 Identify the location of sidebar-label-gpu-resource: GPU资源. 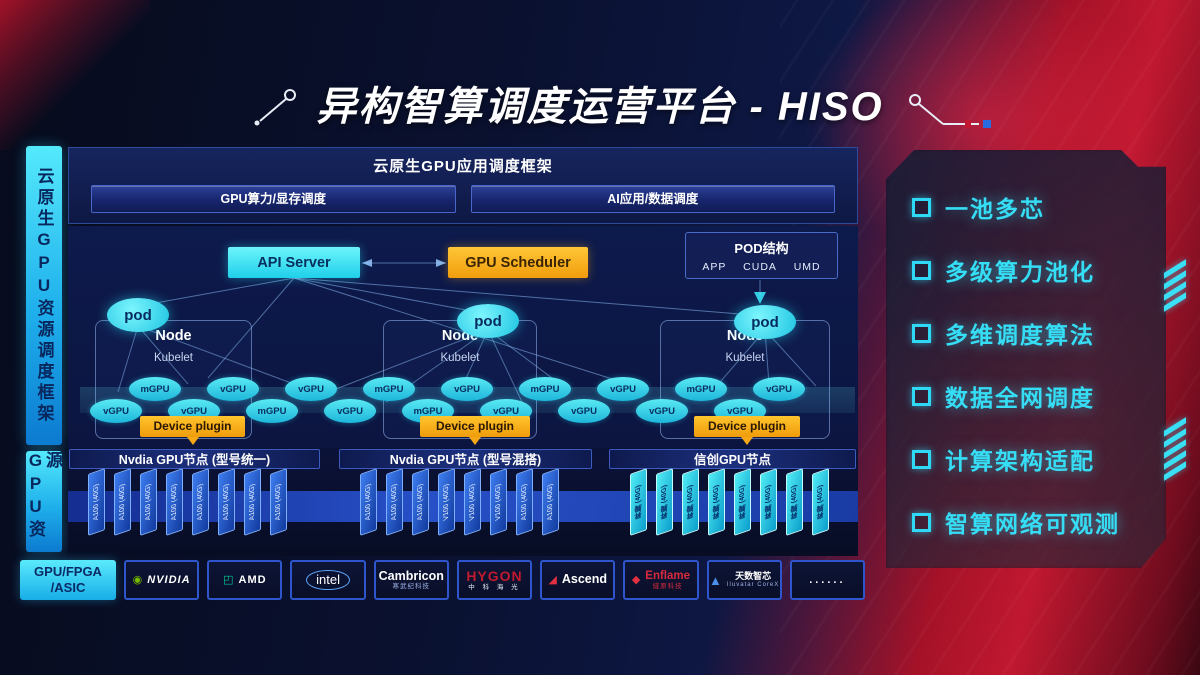
(44, 501).